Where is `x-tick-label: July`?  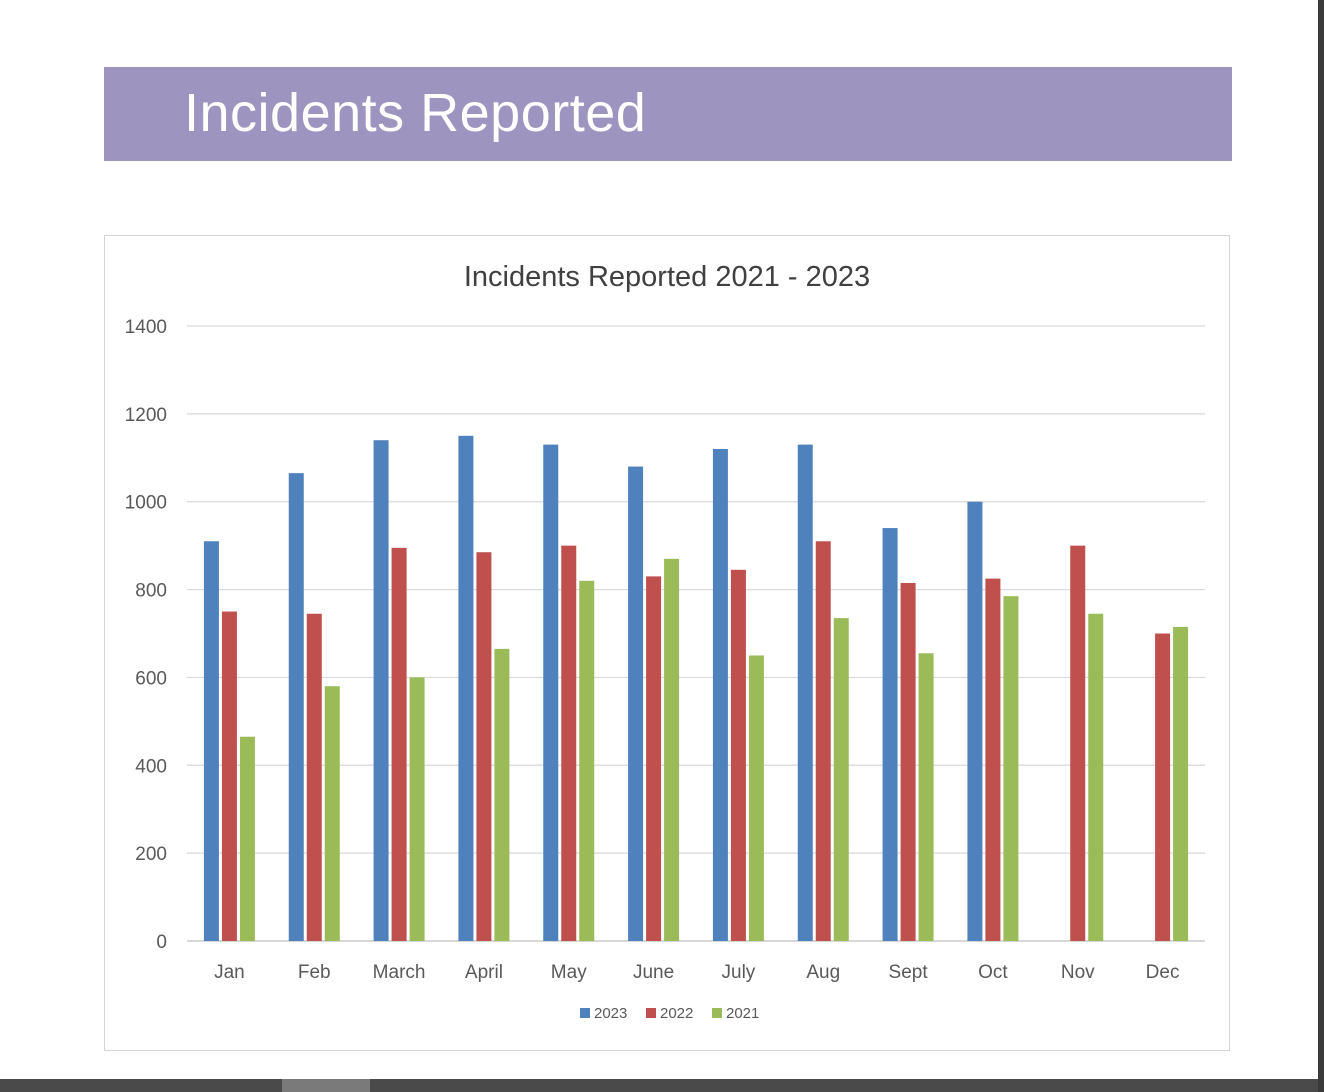 x-tick-label: July is located at coordinates (739, 972).